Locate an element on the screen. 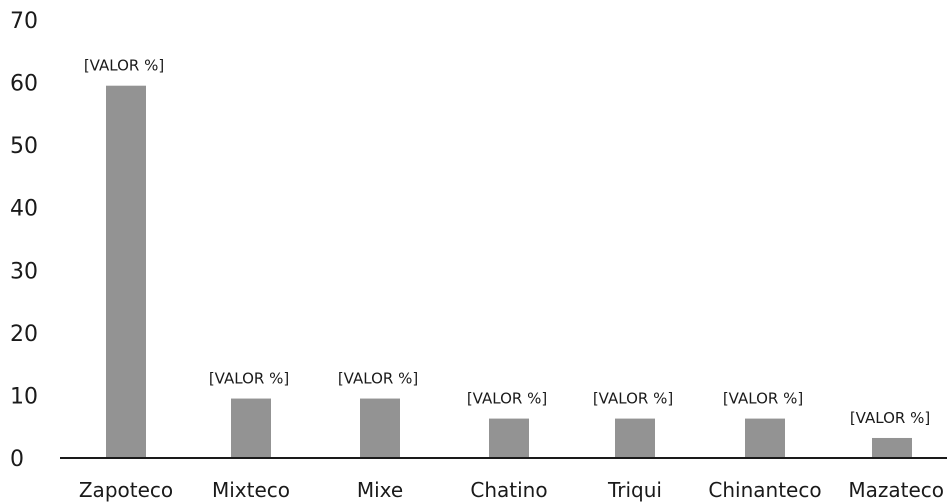  bar-zapoteco is located at coordinates (126, 271).